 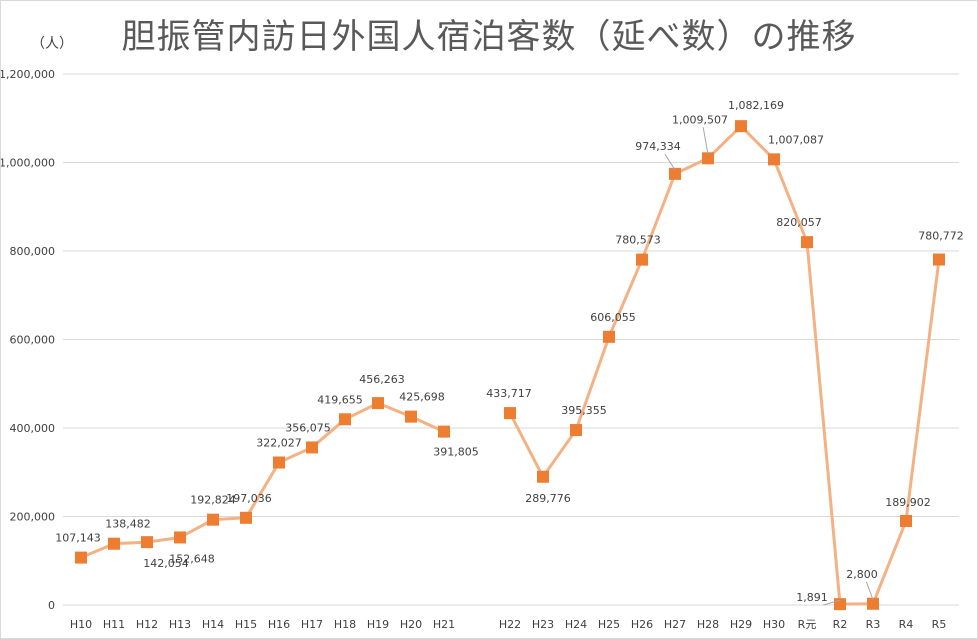 What do you see at coordinates (799, 222) in the screenshot?
I see `data-label: 820,057` at bounding box center [799, 222].